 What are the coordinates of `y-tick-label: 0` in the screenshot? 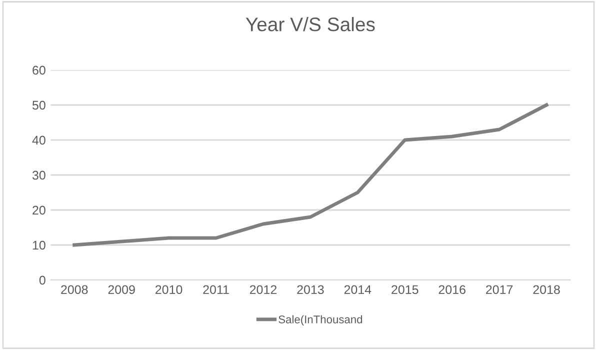 It's located at (42, 280).